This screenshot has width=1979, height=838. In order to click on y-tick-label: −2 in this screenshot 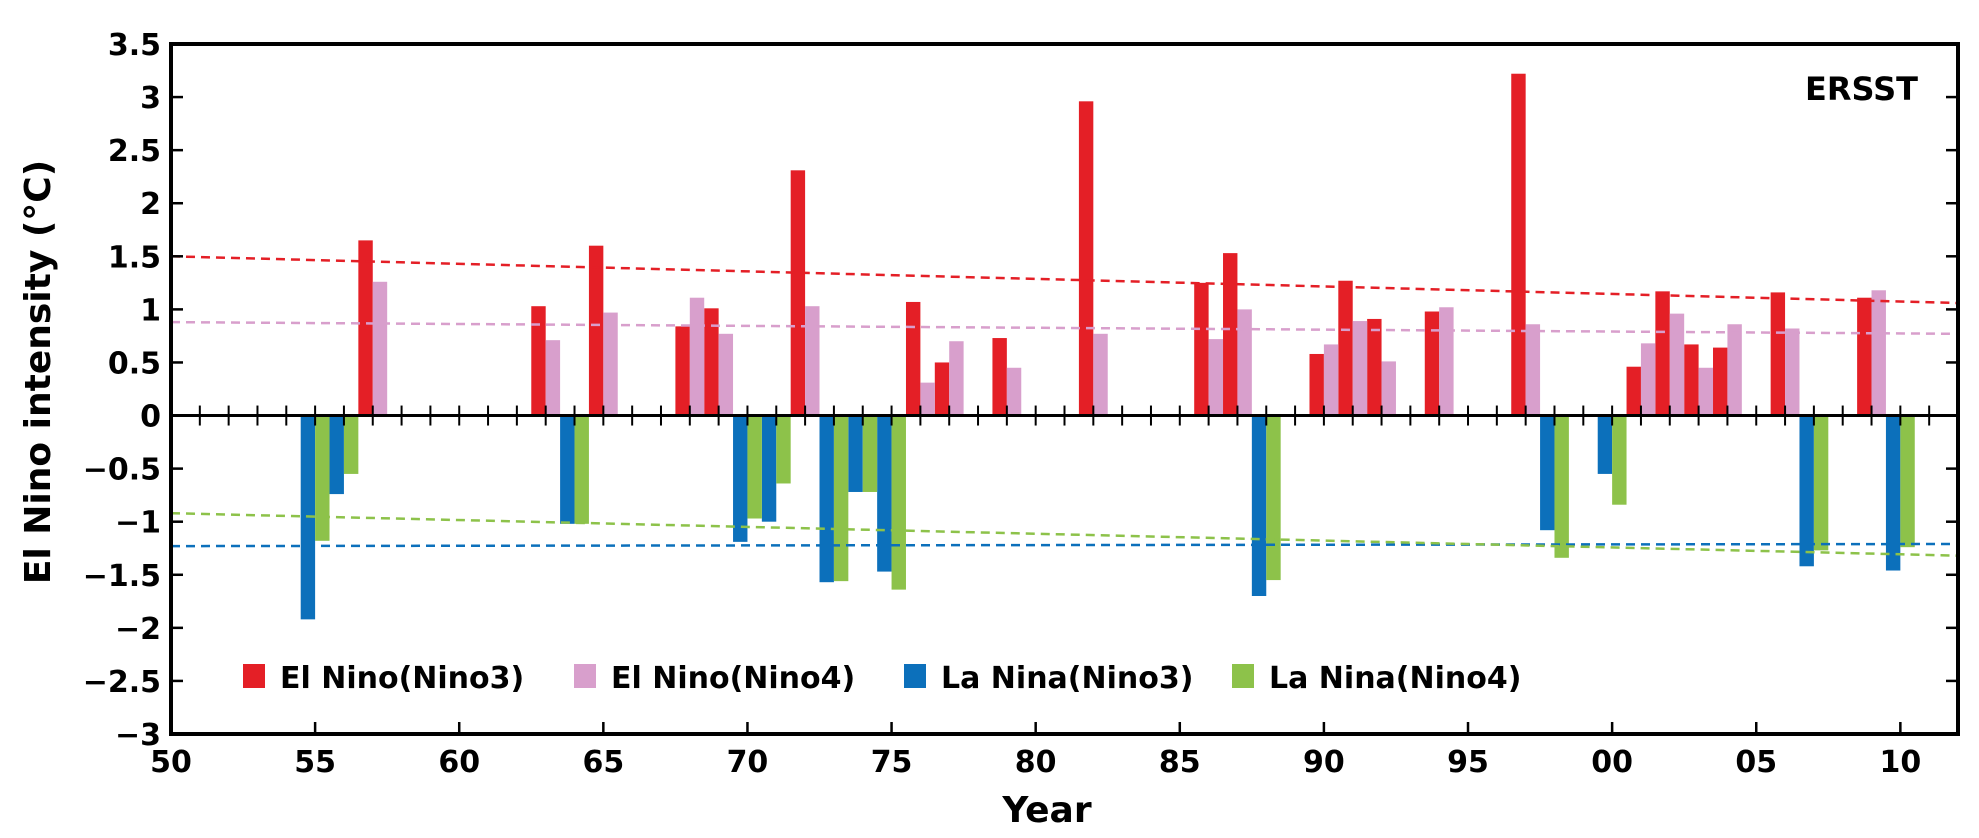, I will do `click(138, 629)`.